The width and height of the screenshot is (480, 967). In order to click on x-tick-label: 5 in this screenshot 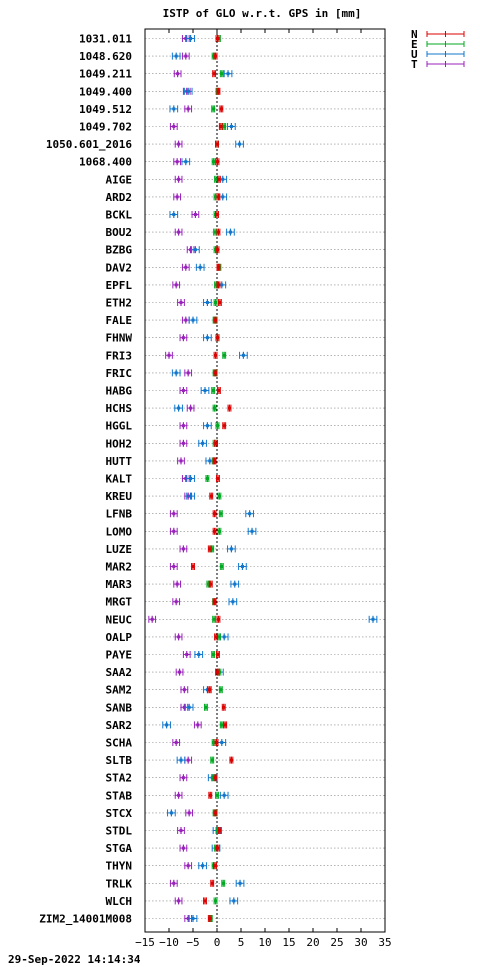, I will do `click(241, 942)`.